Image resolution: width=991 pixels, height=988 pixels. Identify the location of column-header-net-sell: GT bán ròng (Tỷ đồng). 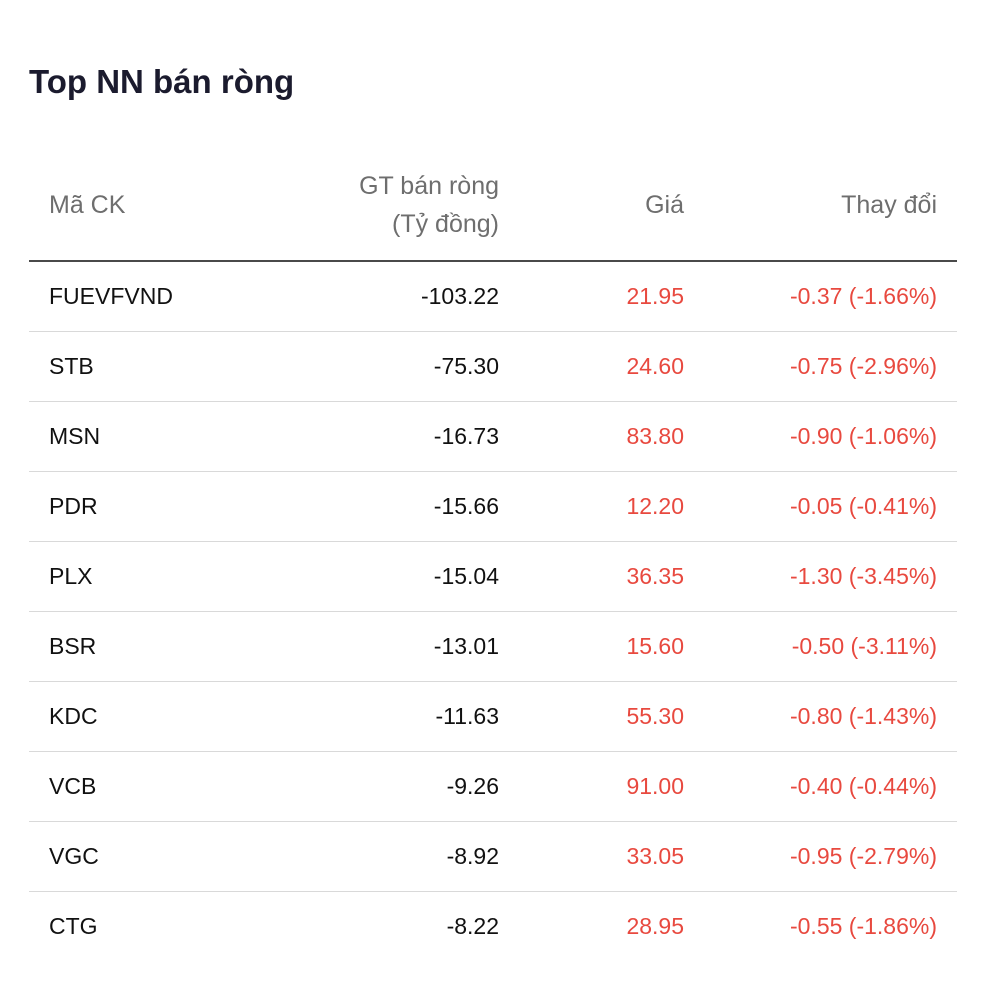
(388, 206).